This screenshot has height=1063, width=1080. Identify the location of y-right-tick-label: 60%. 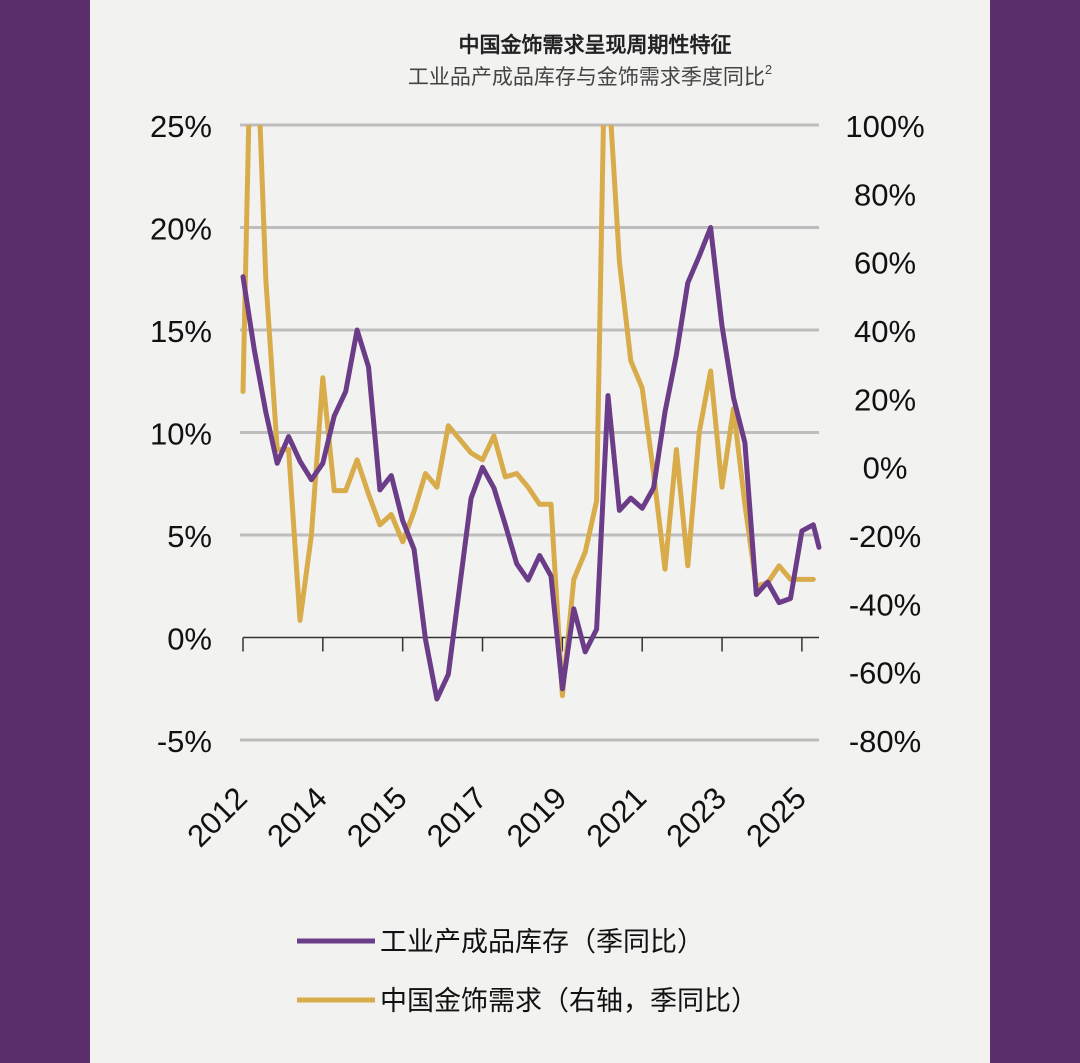
(885, 263).